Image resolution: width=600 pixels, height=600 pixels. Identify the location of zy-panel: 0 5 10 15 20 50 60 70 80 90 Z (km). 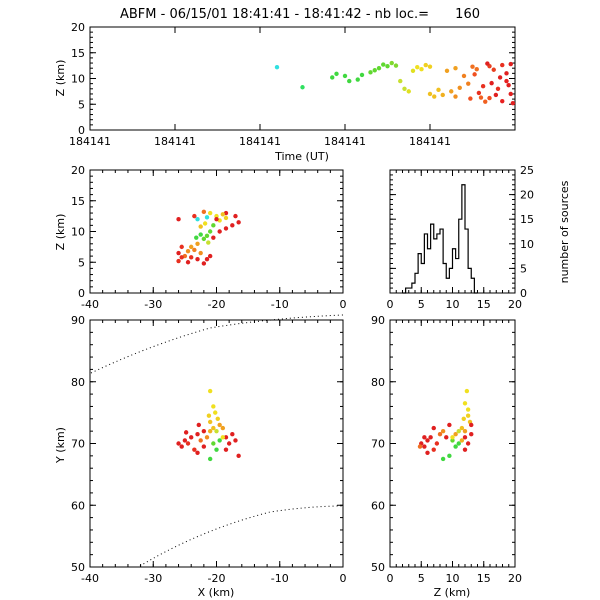
(446, 456).